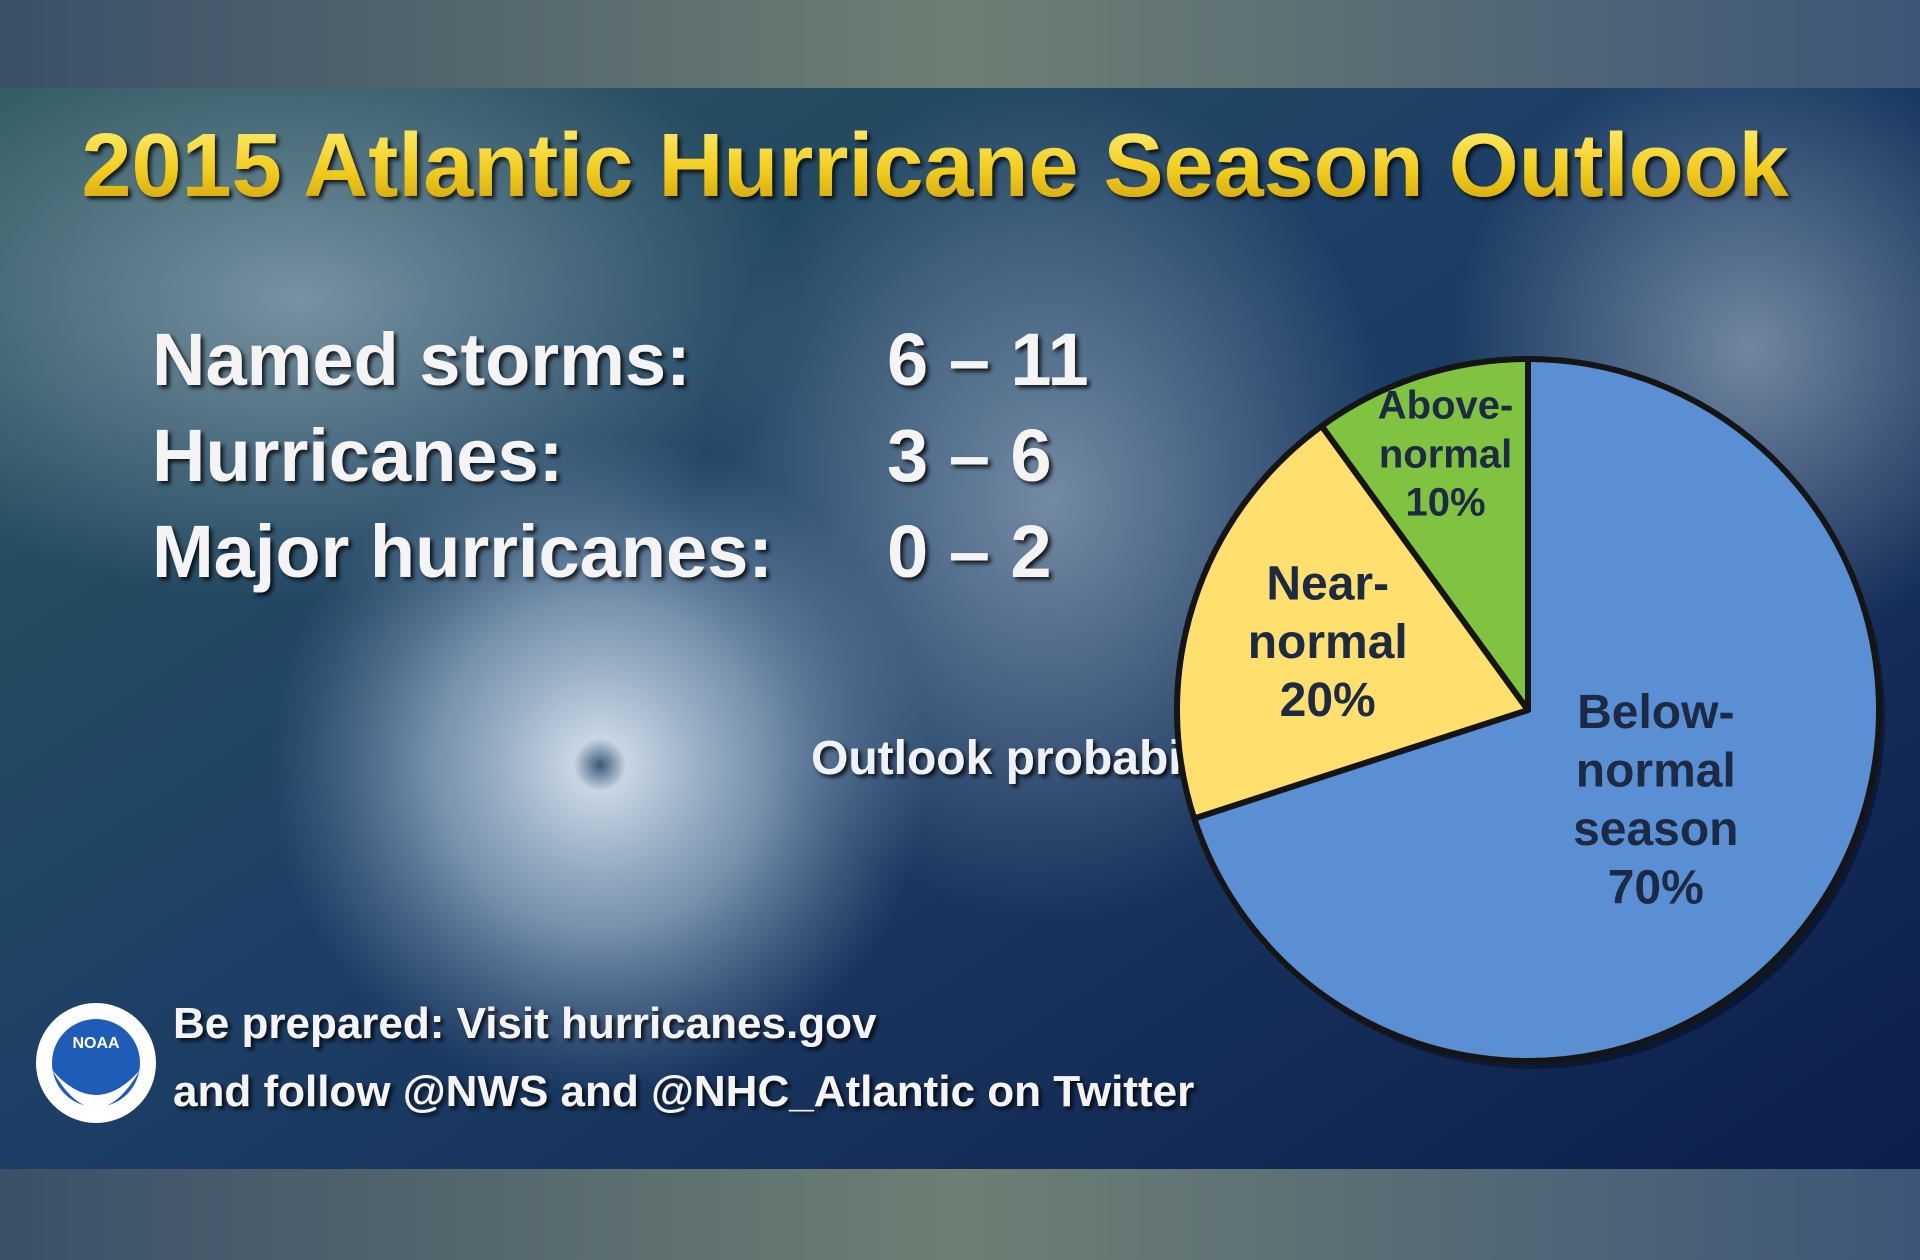 The height and width of the screenshot is (1260, 1920). Describe the element at coordinates (969, 455) in the screenshot. I see `stat-value: 3 – 6` at that location.